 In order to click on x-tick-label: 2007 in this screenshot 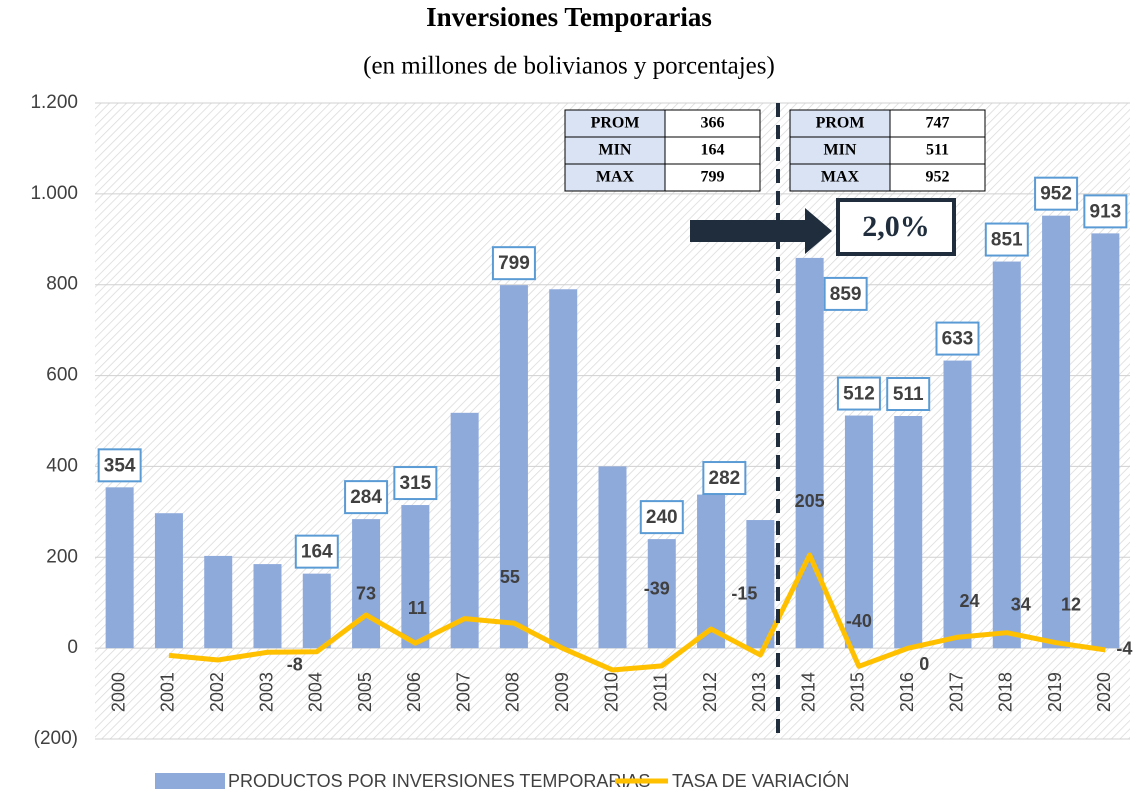, I will do `click(463, 692)`.